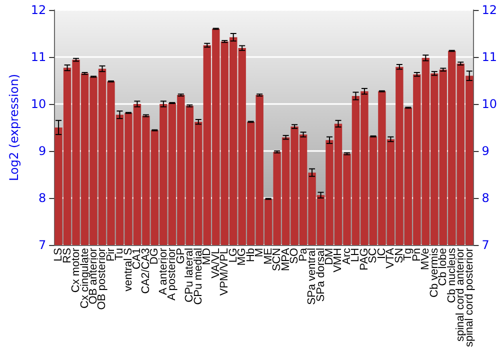  Describe the element at coordinates (42, 245) in the screenshot. I see `y-tick-label: 7` at that location.